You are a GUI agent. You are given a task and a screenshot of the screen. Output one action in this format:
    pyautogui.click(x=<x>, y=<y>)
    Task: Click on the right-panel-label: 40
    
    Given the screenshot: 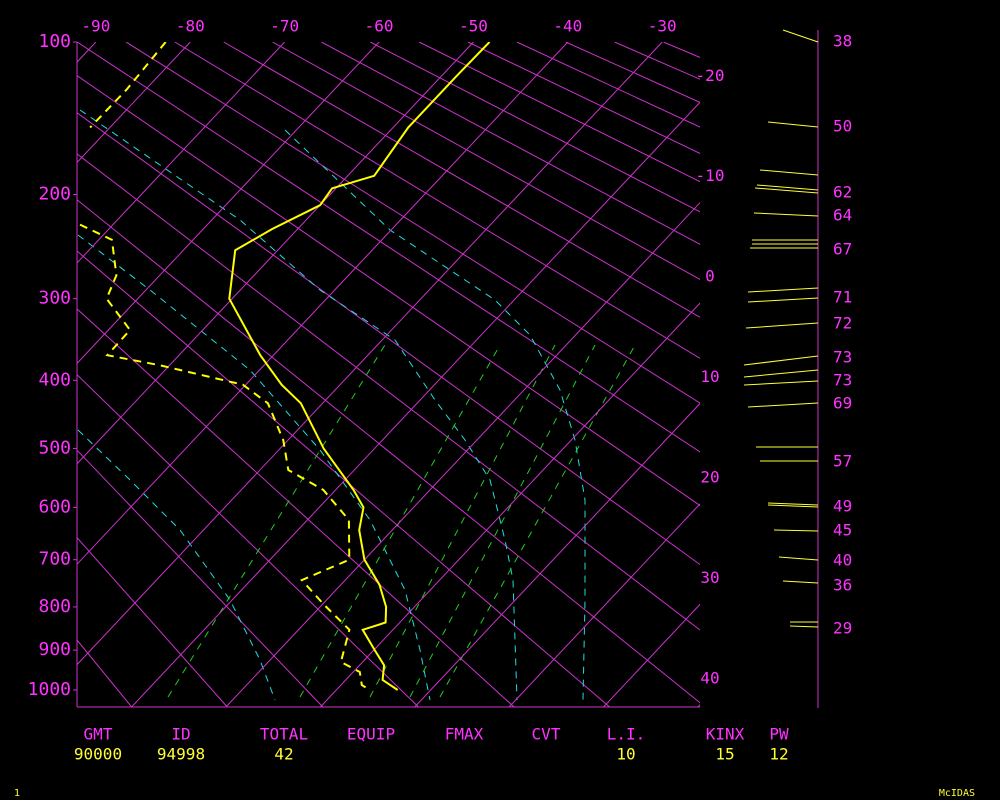 What is the action you would take?
    pyautogui.click(x=842, y=560)
    